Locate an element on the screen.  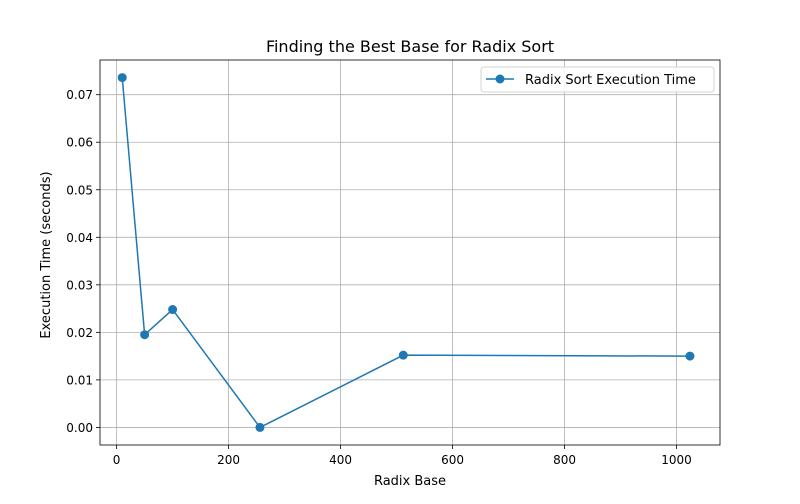
x-tick-label-0: 0 is located at coordinates (117, 460).